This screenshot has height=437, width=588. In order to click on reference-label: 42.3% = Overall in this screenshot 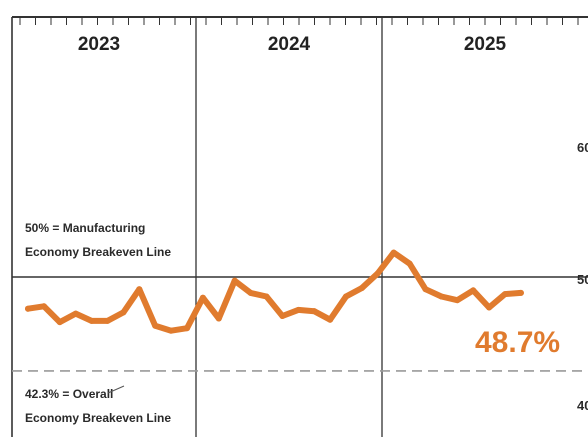, I will do `click(69, 394)`.